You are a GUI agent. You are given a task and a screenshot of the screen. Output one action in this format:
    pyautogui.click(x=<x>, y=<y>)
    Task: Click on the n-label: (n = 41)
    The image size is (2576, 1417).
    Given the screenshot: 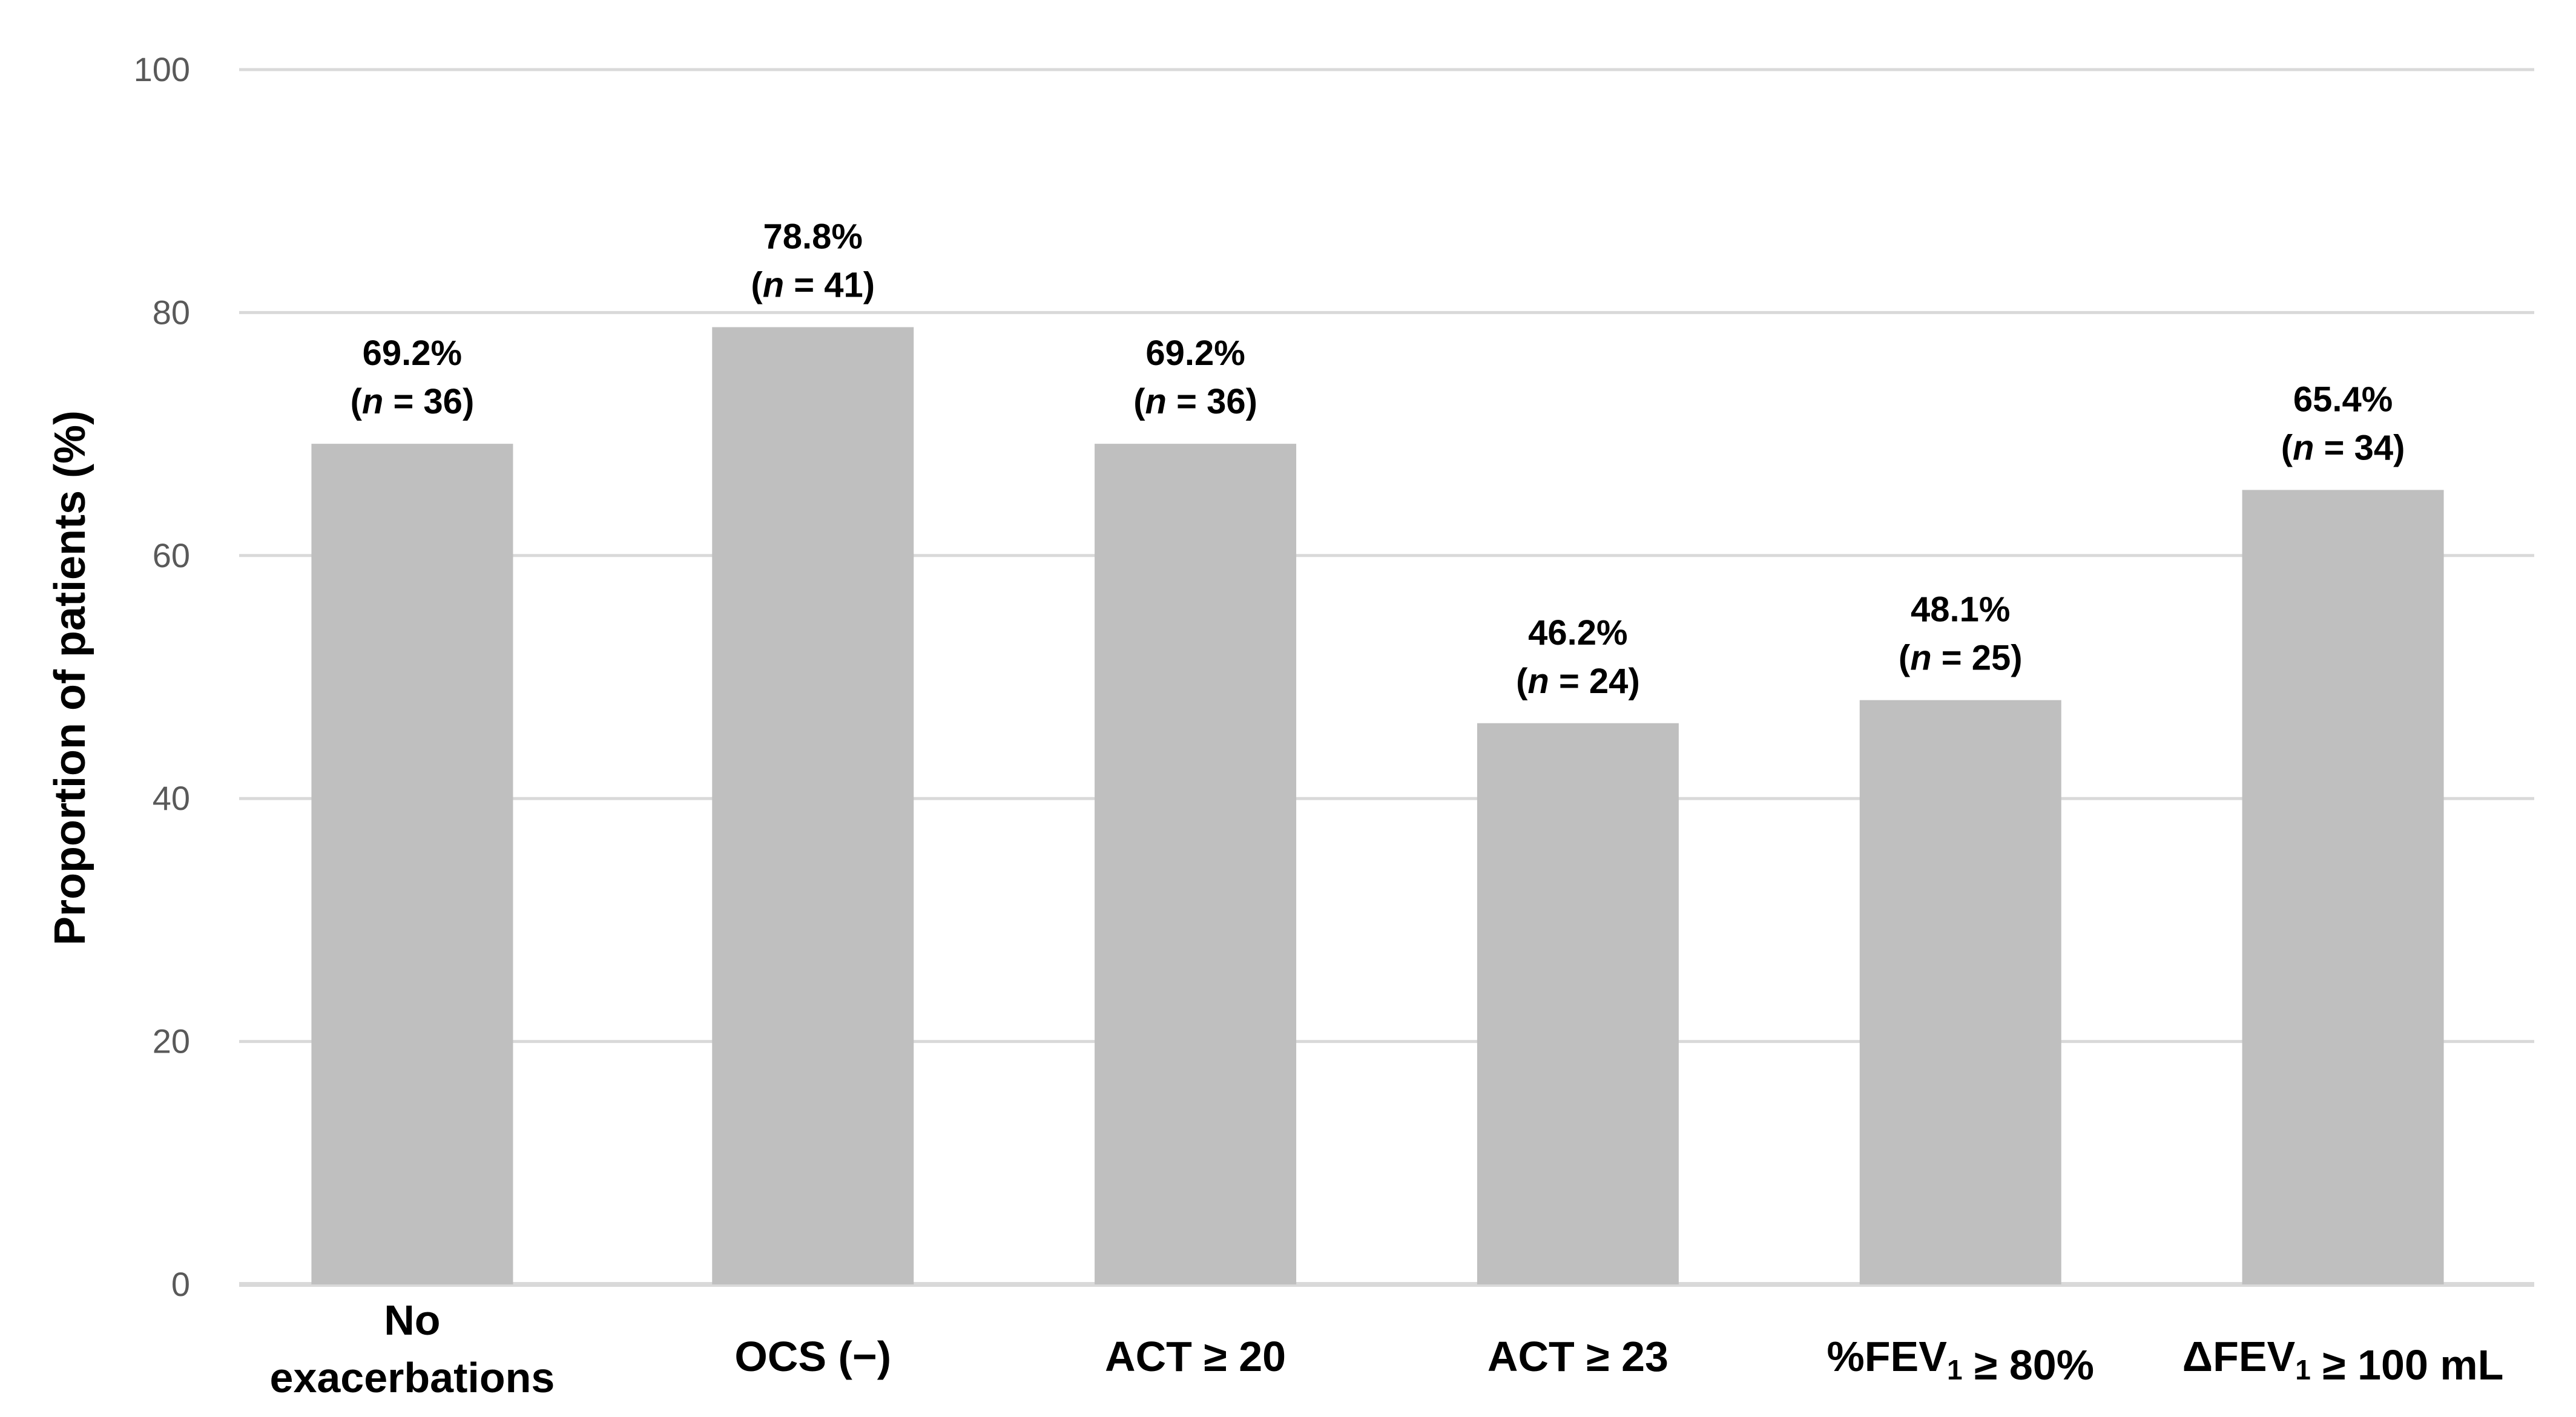 What is the action you would take?
    pyautogui.click(x=813, y=285)
    